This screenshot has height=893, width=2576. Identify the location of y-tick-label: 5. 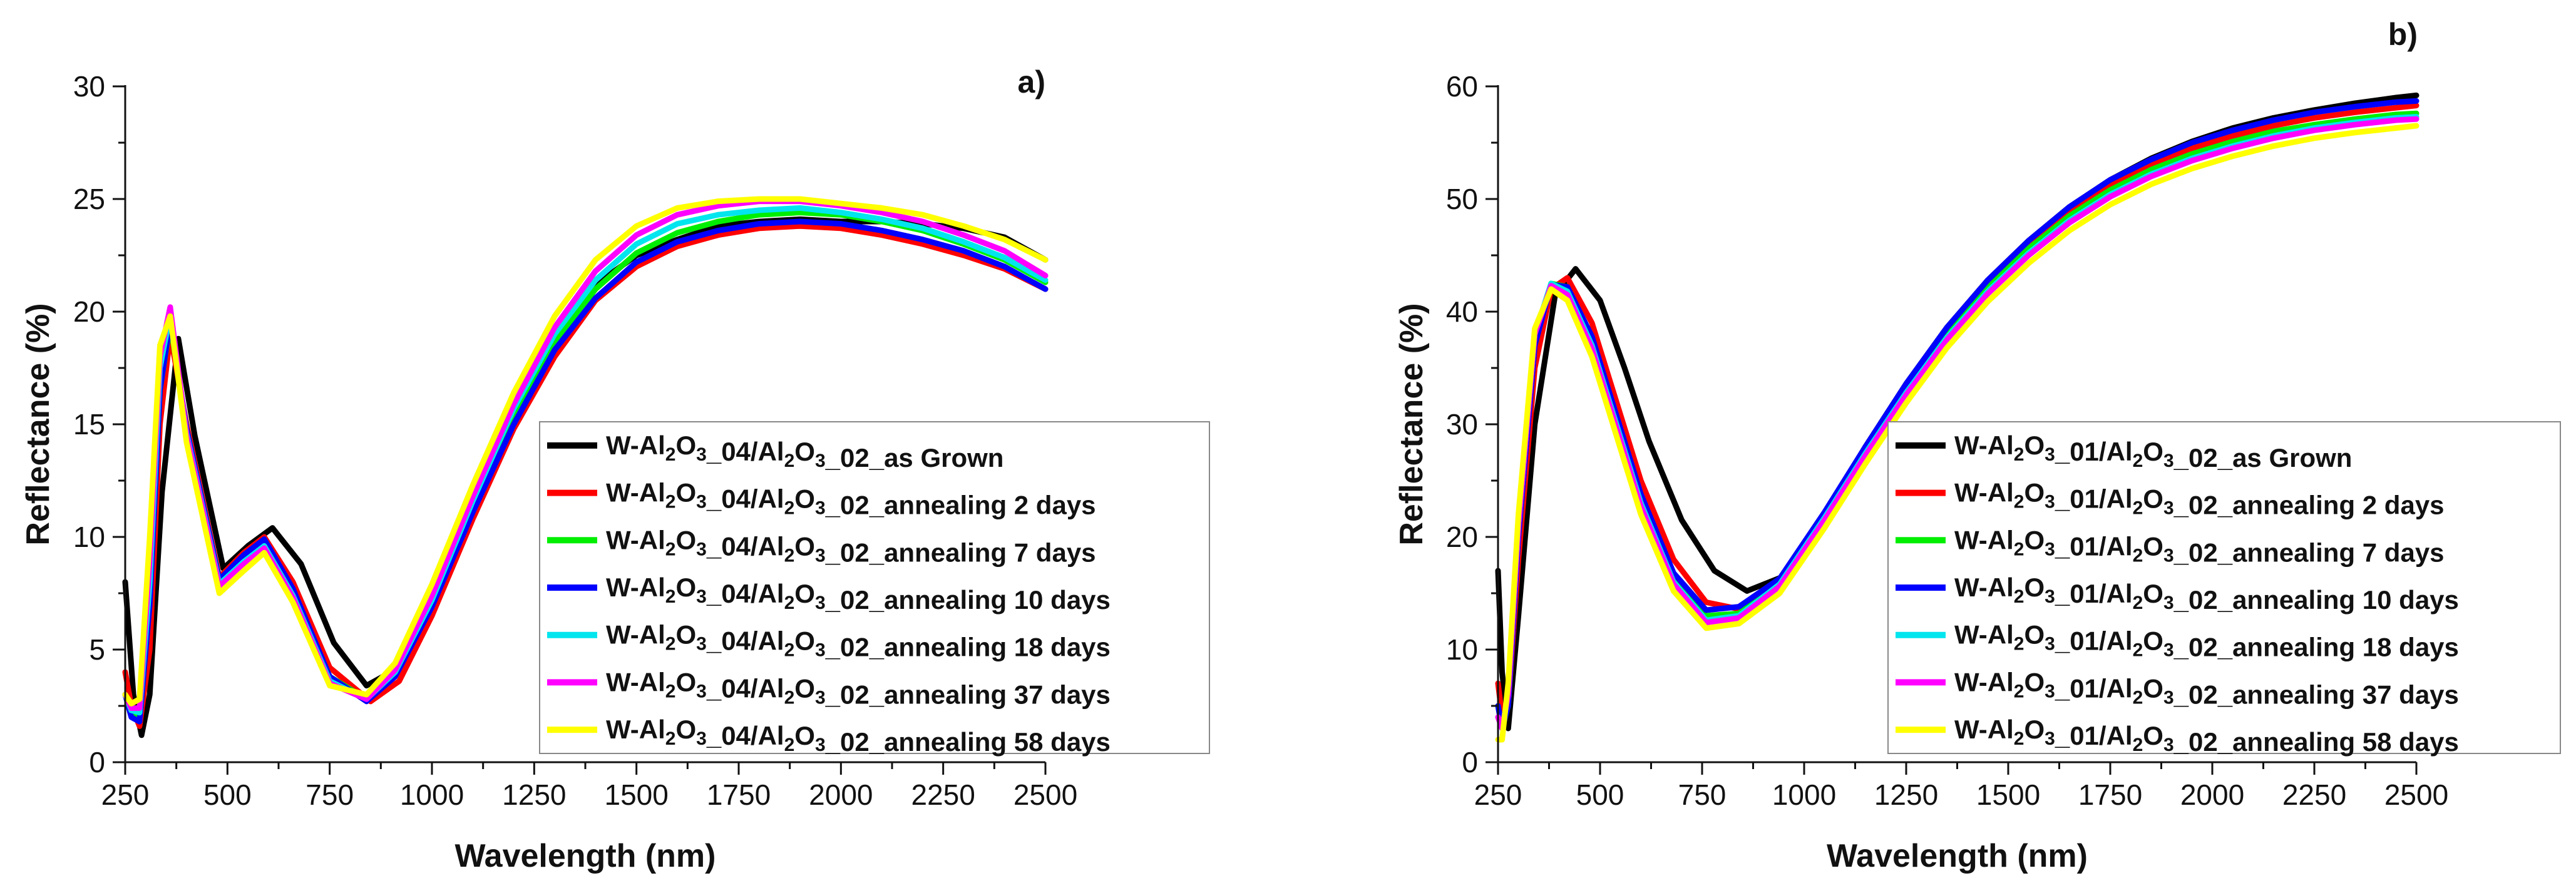
(97, 649).